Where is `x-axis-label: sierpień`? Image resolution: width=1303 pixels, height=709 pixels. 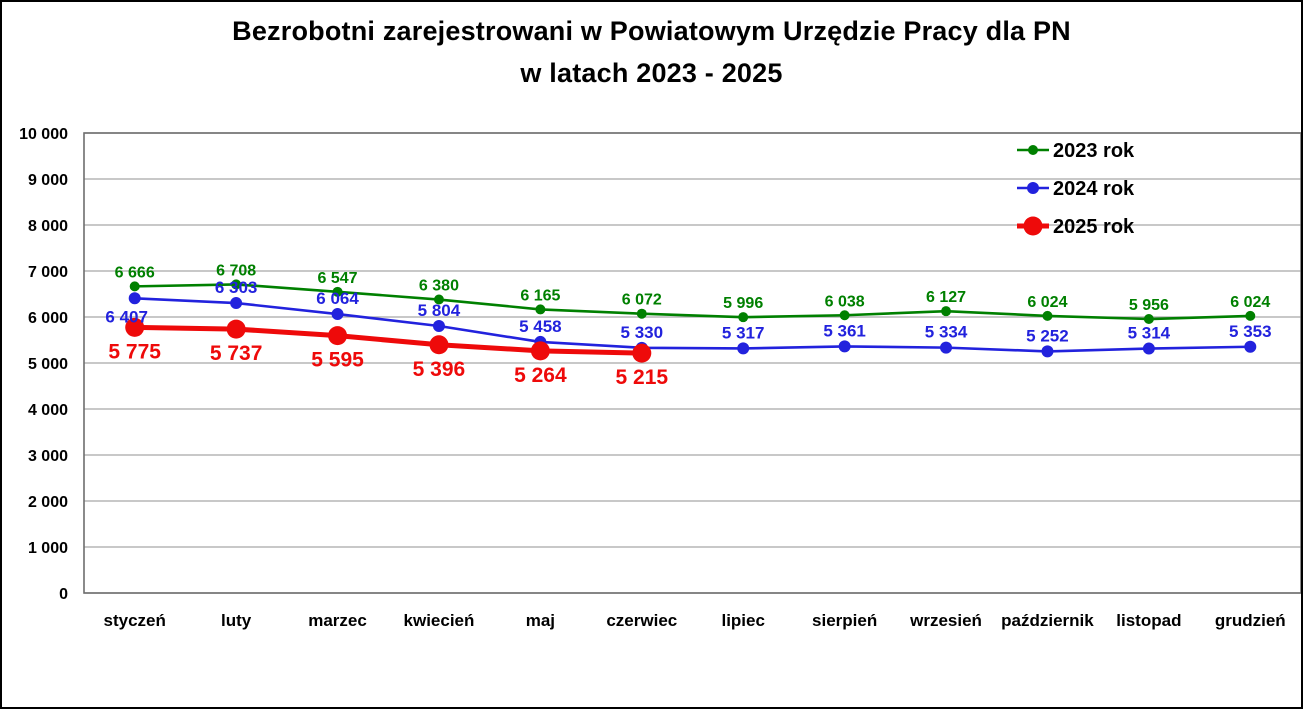
x-axis-label: sierpień is located at coordinates (844, 620).